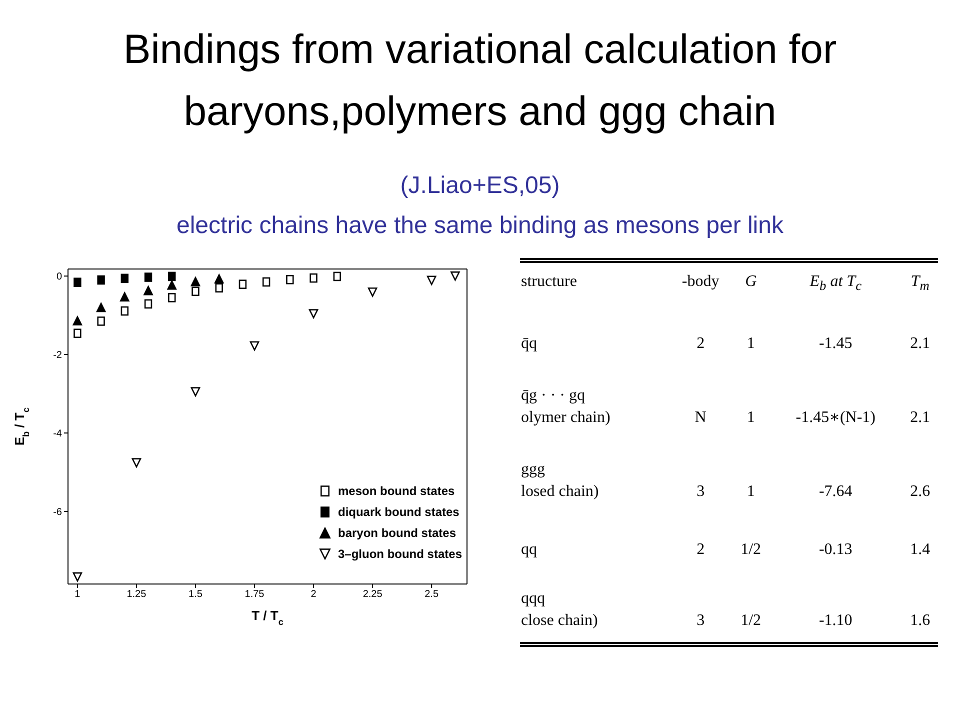  I want to click on x-tick-label: 1.75, so click(254, 594).